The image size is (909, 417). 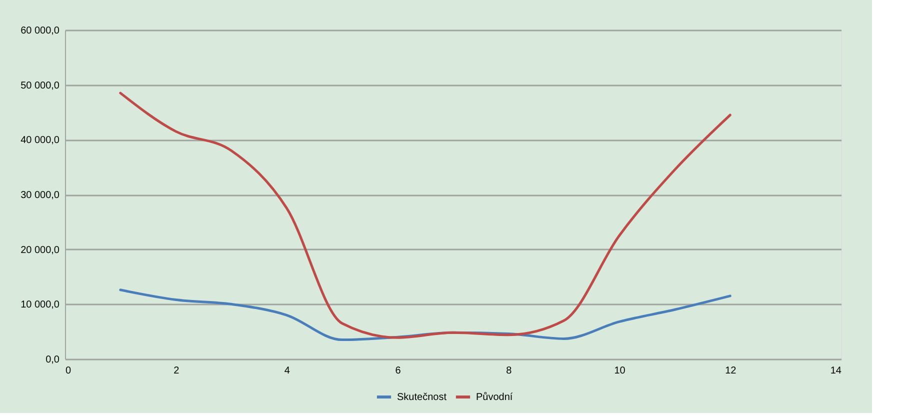 I want to click on y-tick-label: 40 000,0, so click(x=40, y=140).